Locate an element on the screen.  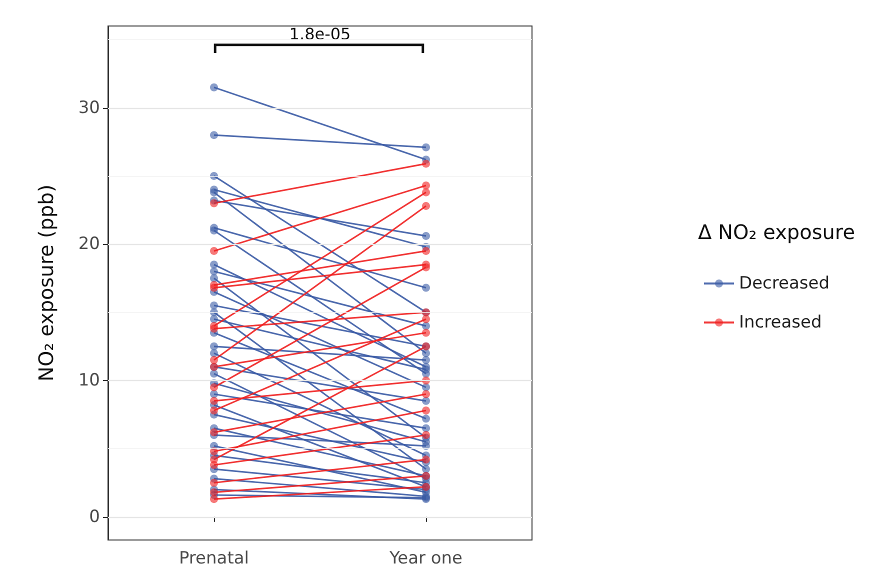
legend-label: Increased is located at coordinates (780, 322).